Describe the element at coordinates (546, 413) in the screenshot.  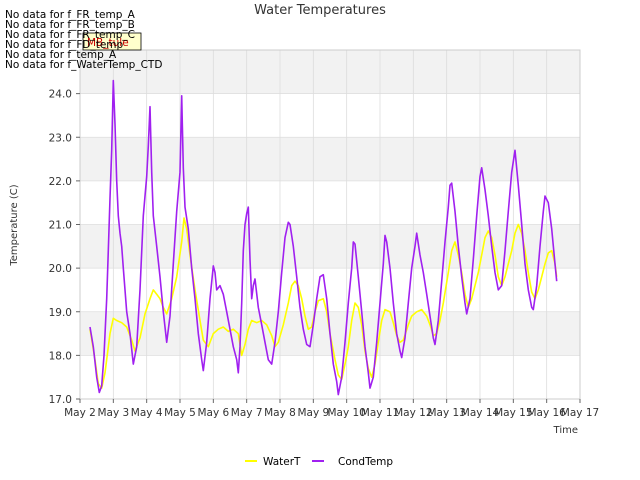
I see `x-tick-label: May 16` at that location.